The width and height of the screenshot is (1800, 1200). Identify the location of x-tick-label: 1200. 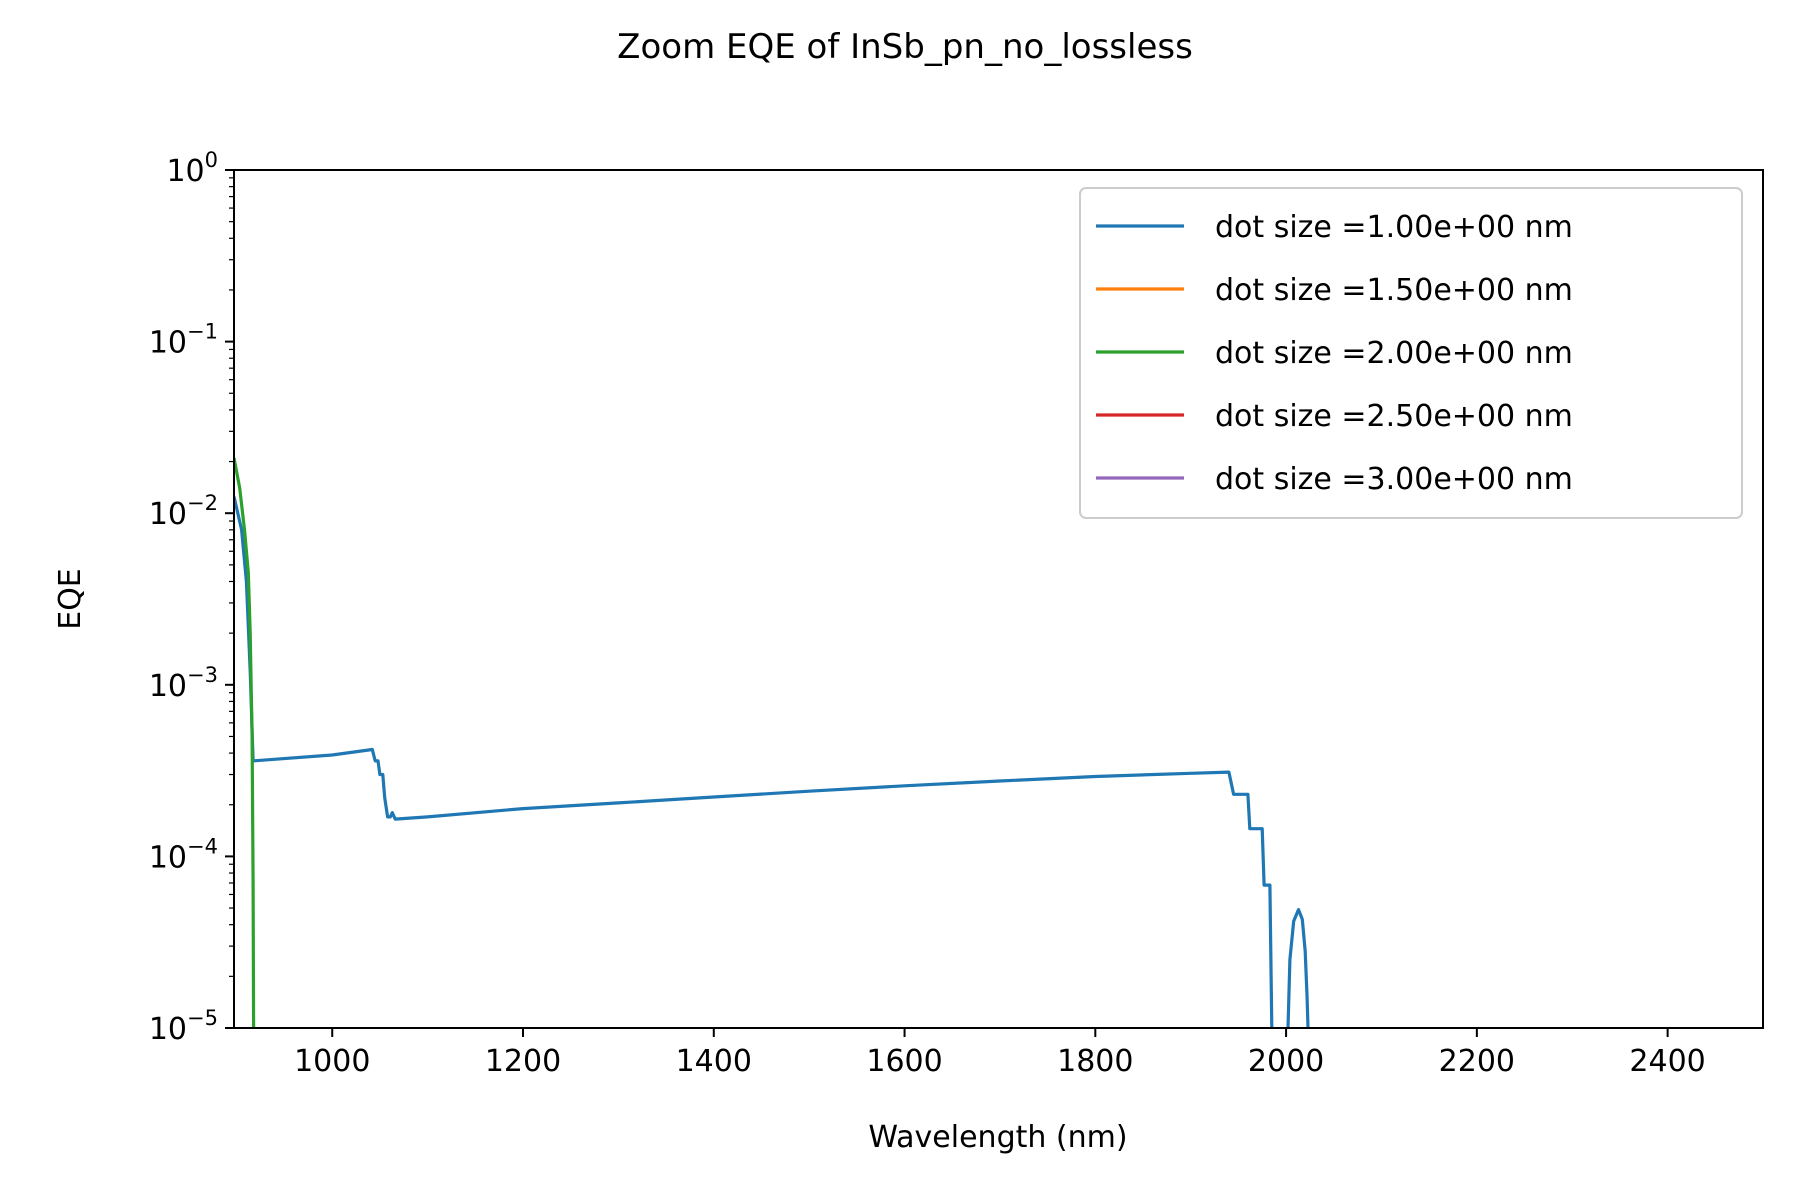
(523, 1061).